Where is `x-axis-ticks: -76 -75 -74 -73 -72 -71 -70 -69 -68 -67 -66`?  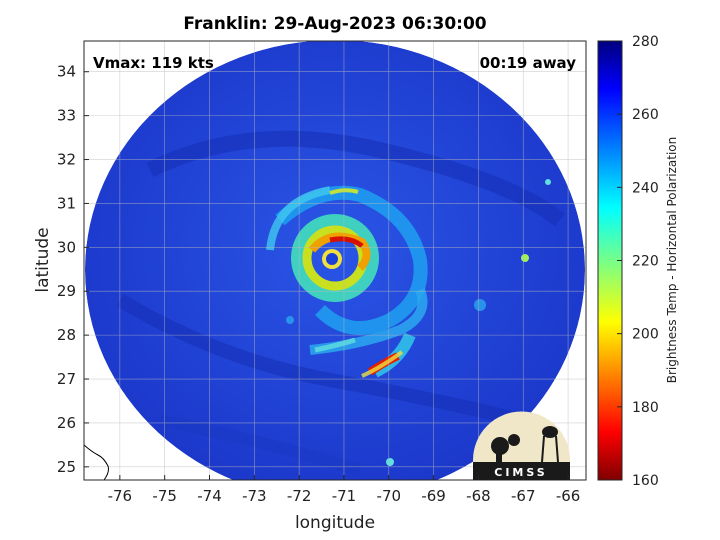
x-axis-ticks: -76 -75 -74 -73 -72 -71 -70 -69 -68 -67 -66 is located at coordinates (344, 490).